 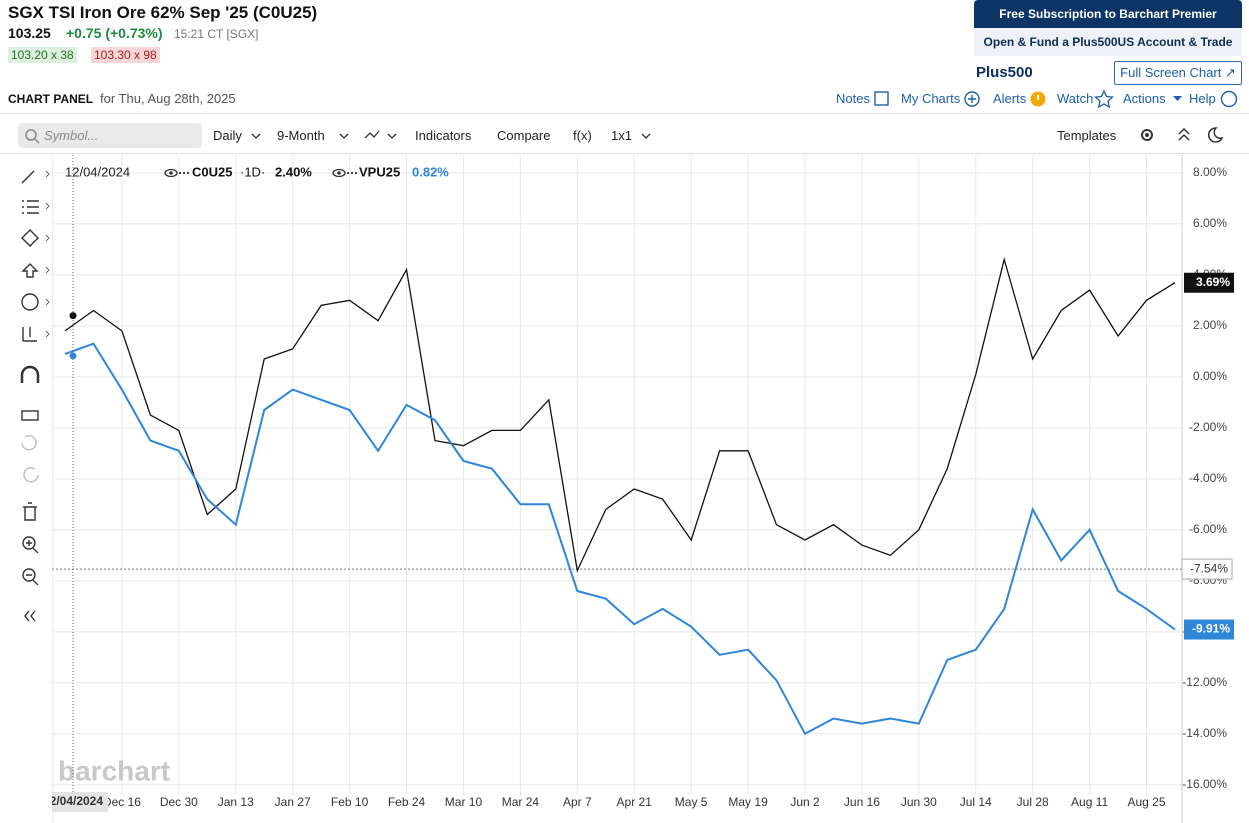 What do you see at coordinates (379, 171) in the screenshot?
I see `legend-series: VPU25` at bounding box center [379, 171].